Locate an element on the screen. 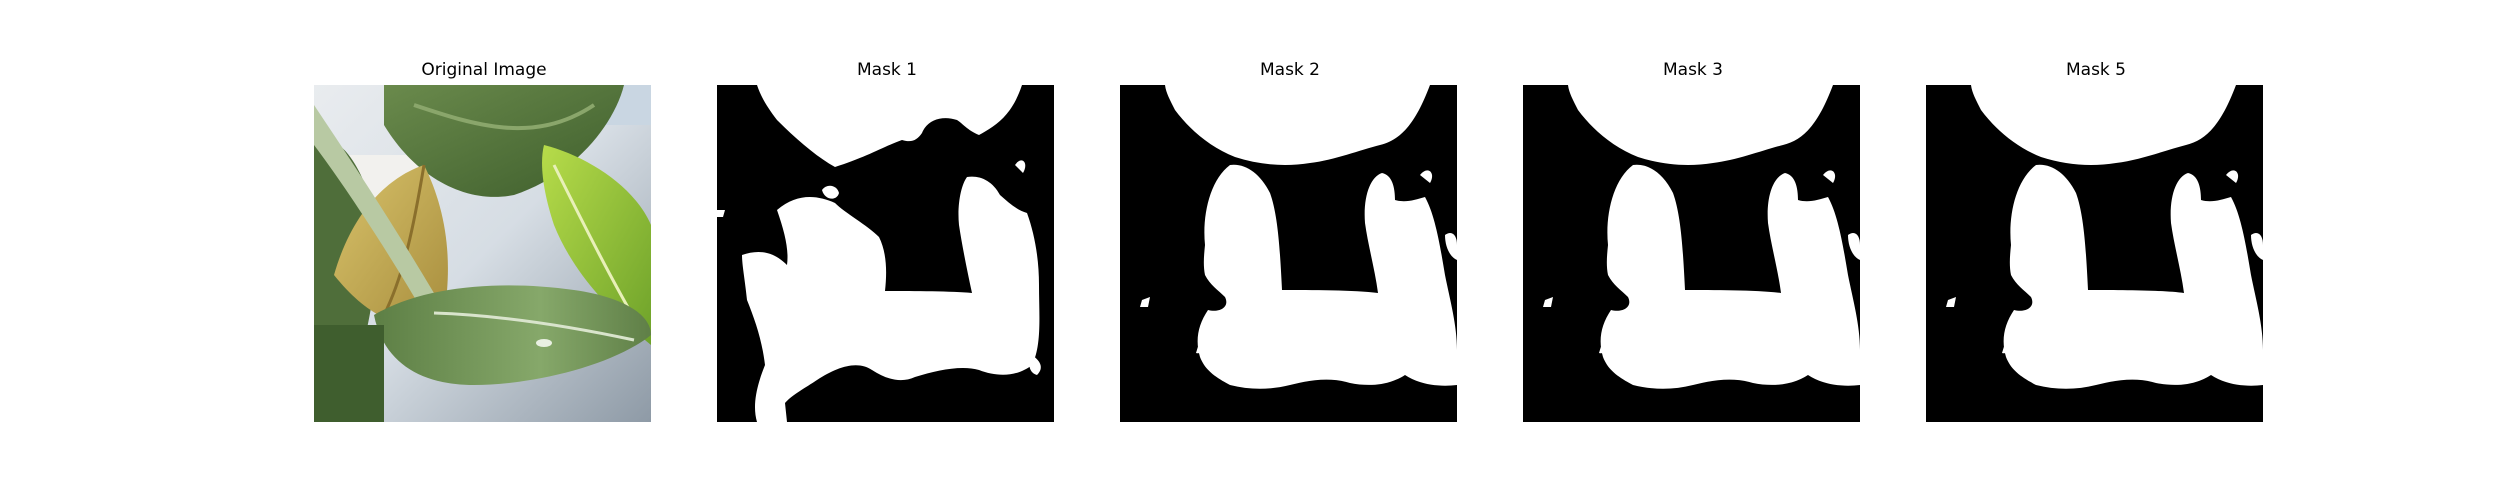 This screenshot has width=2500, height=500. panel-mask-3: Mask 3 is located at coordinates (1693, 250).